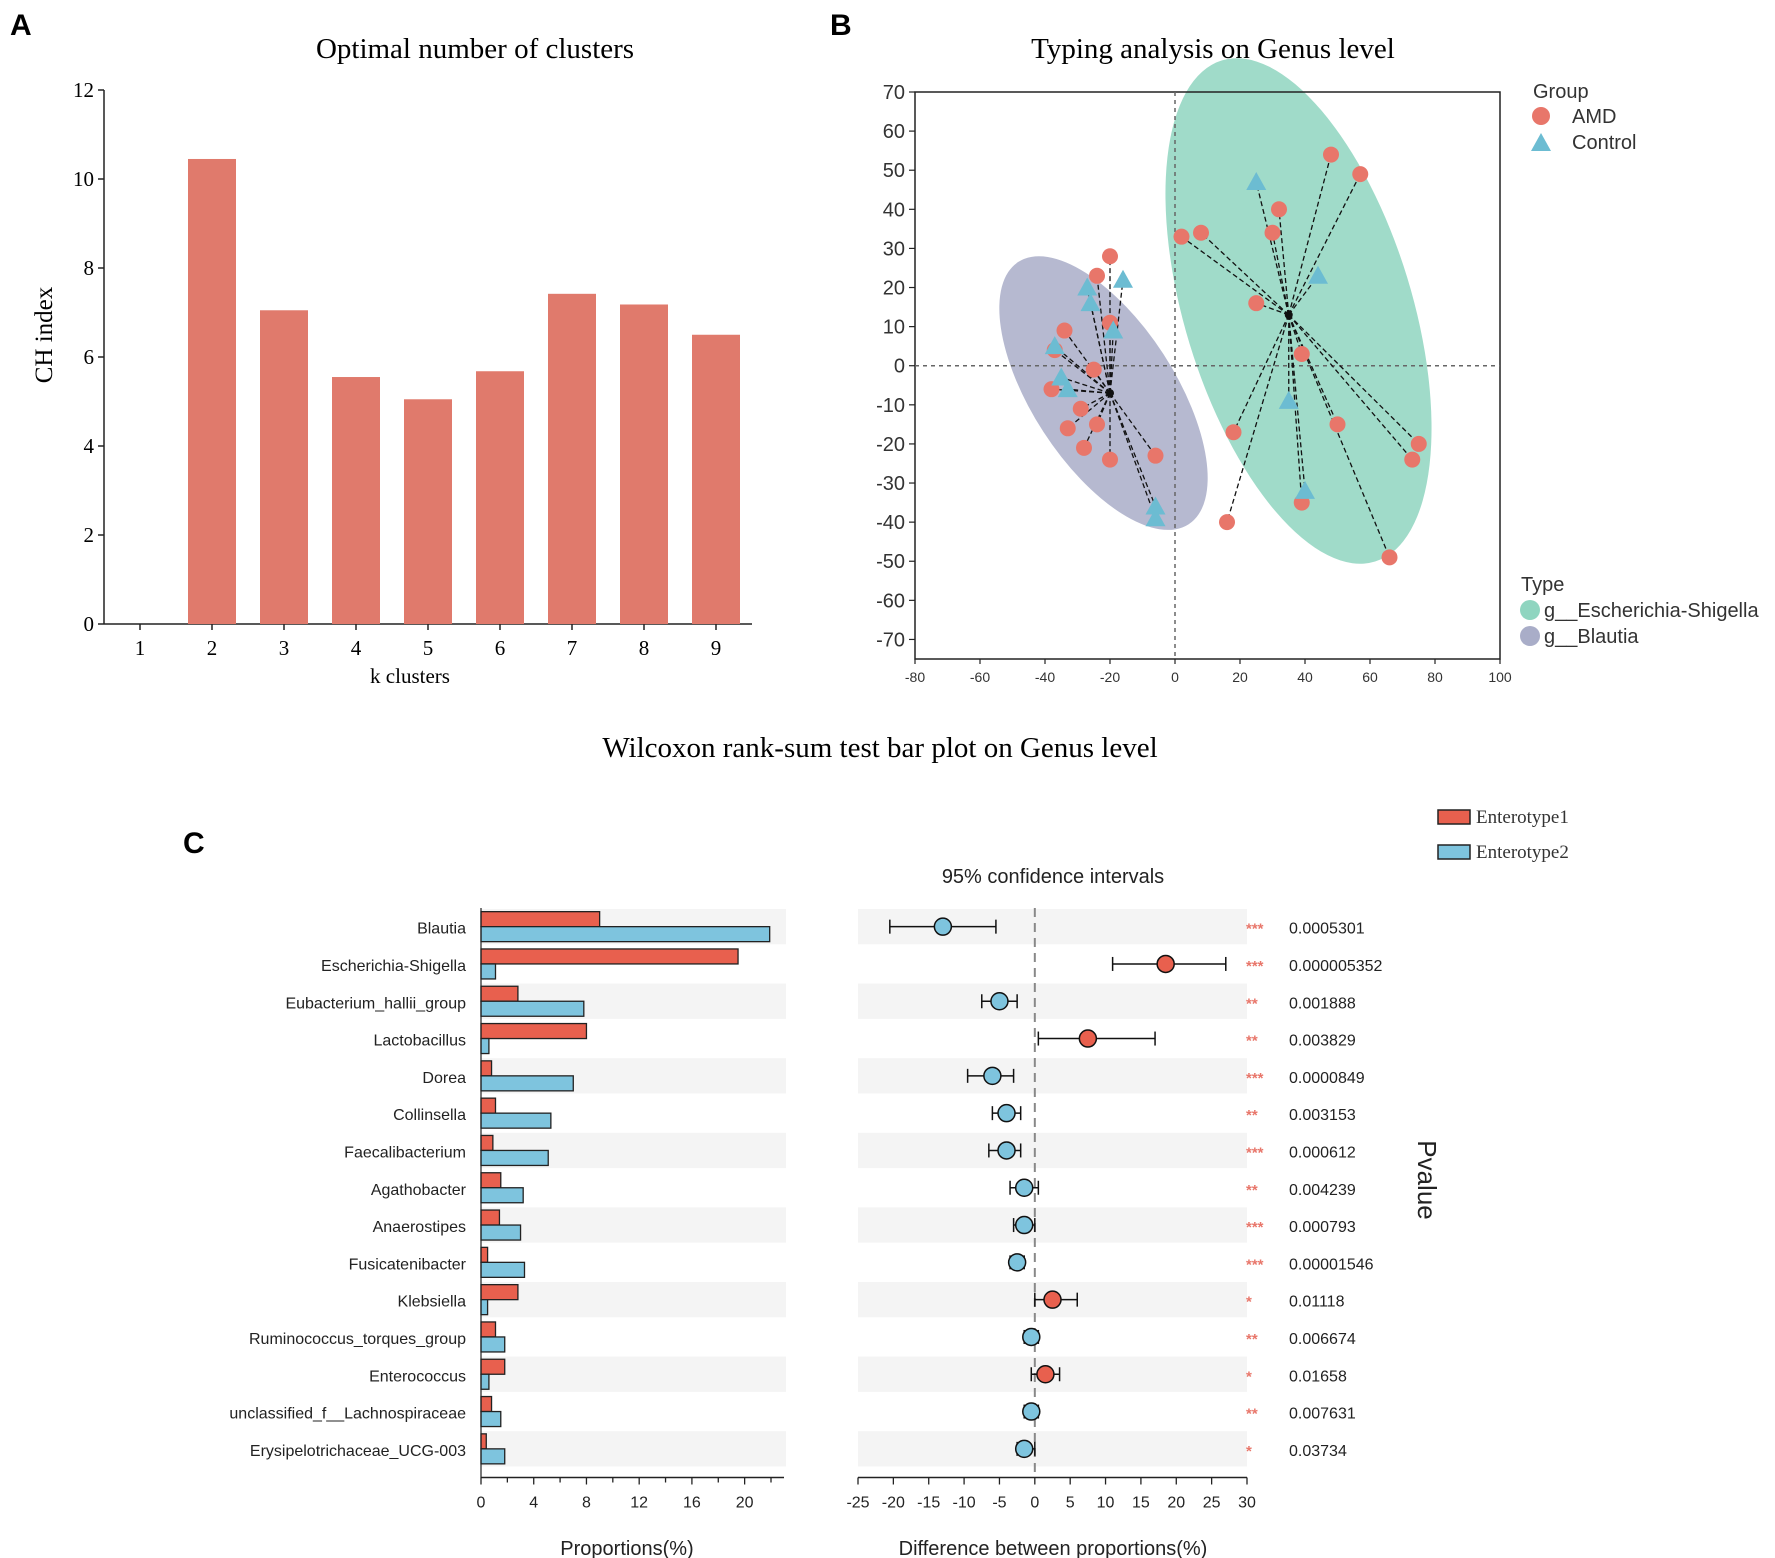 This screenshot has height=1558, width=1775. I want to click on genus-label: Blautia, so click(441, 929).